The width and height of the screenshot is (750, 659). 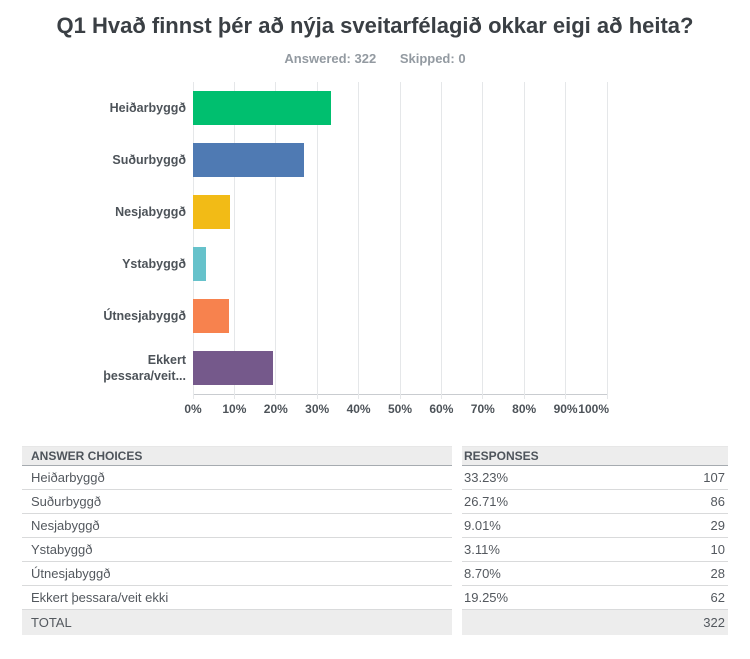 I want to click on x-axis-label: 10%, so click(x=234, y=409).